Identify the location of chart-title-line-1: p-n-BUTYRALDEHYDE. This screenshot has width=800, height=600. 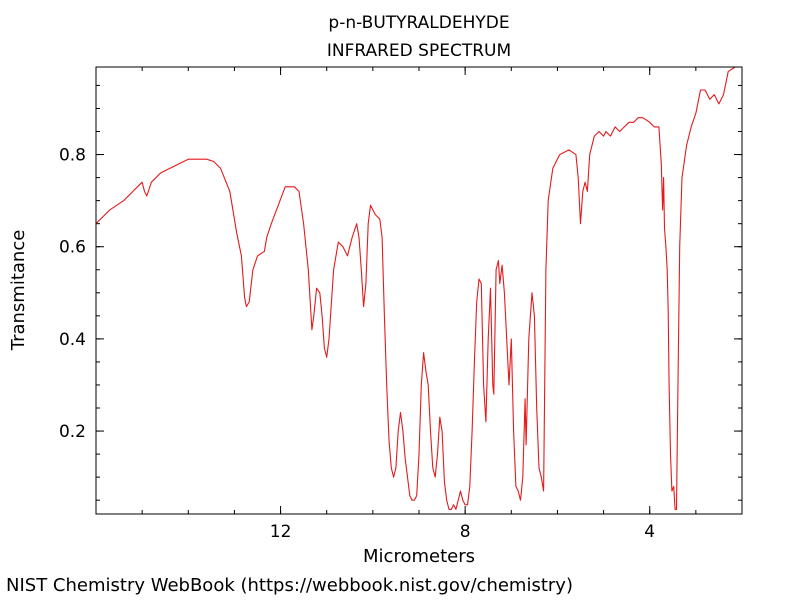
(418, 23).